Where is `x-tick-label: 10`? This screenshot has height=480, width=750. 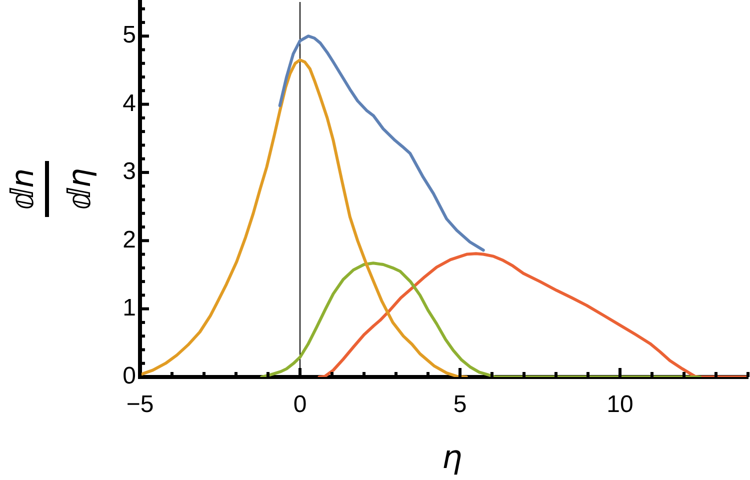
x-tick-label: 10 is located at coordinates (620, 404).